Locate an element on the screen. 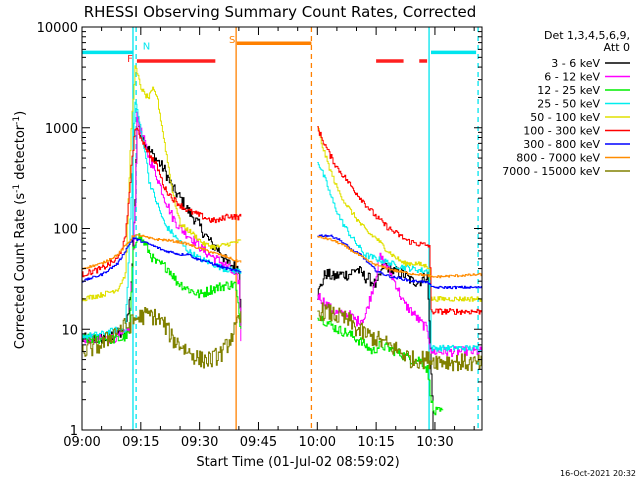 The height and width of the screenshot is (480, 640). y-tick-label-2: 10 is located at coordinates (69, 330).